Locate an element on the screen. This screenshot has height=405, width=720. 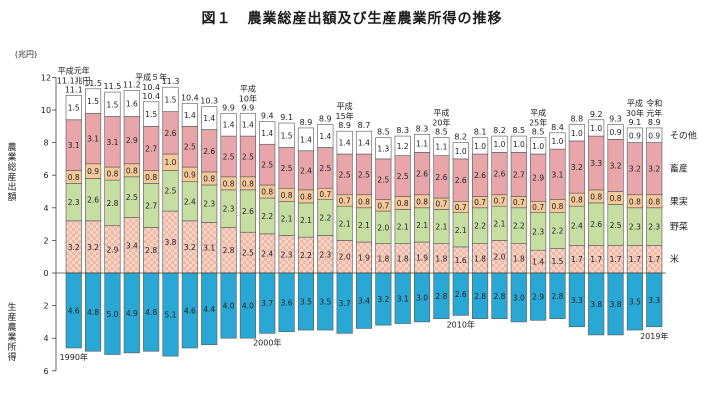
legend-label: 米 is located at coordinates (674, 259).